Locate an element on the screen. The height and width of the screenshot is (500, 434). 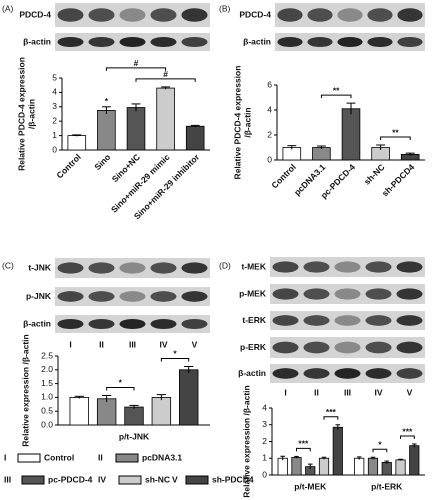
legend-numeral: I is located at coordinates (5, 457).